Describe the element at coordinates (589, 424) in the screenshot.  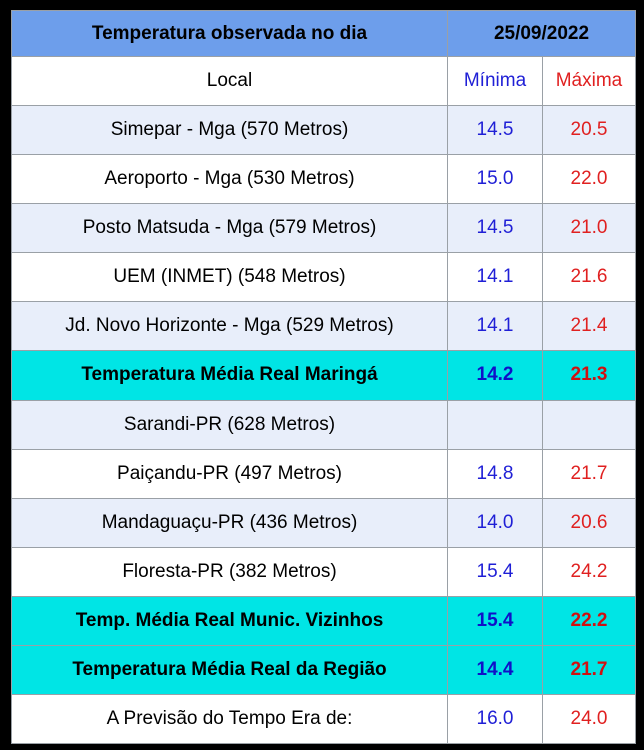
I see `cell-max` at that location.